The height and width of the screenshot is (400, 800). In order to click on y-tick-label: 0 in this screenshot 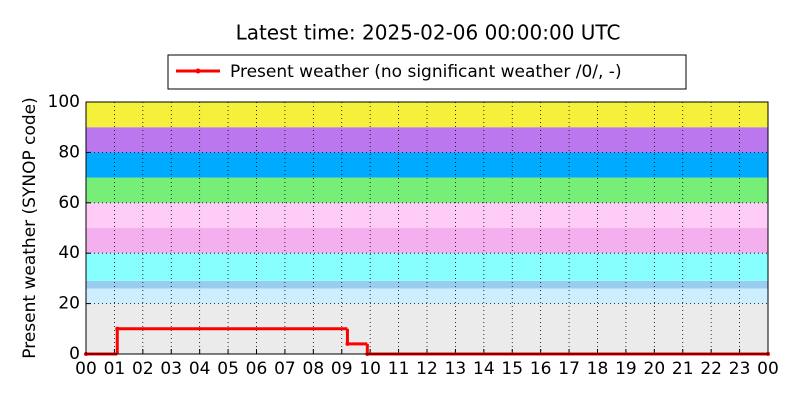, I will do `click(74, 354)`.